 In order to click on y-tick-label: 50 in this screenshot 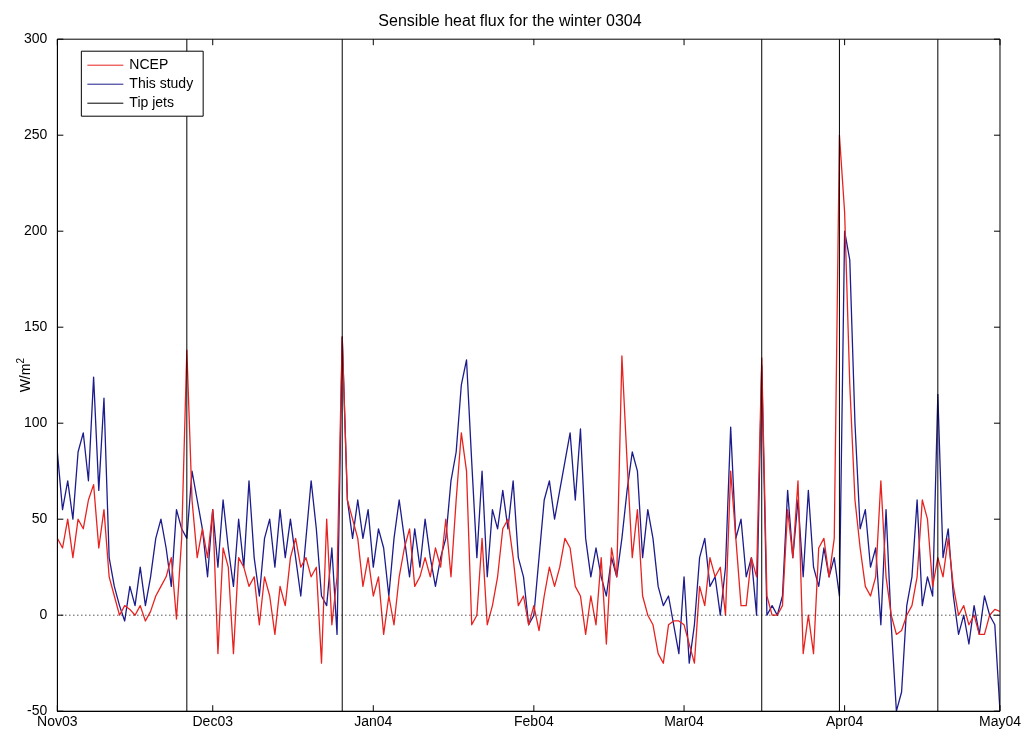, I will do `click(39, 518)`.